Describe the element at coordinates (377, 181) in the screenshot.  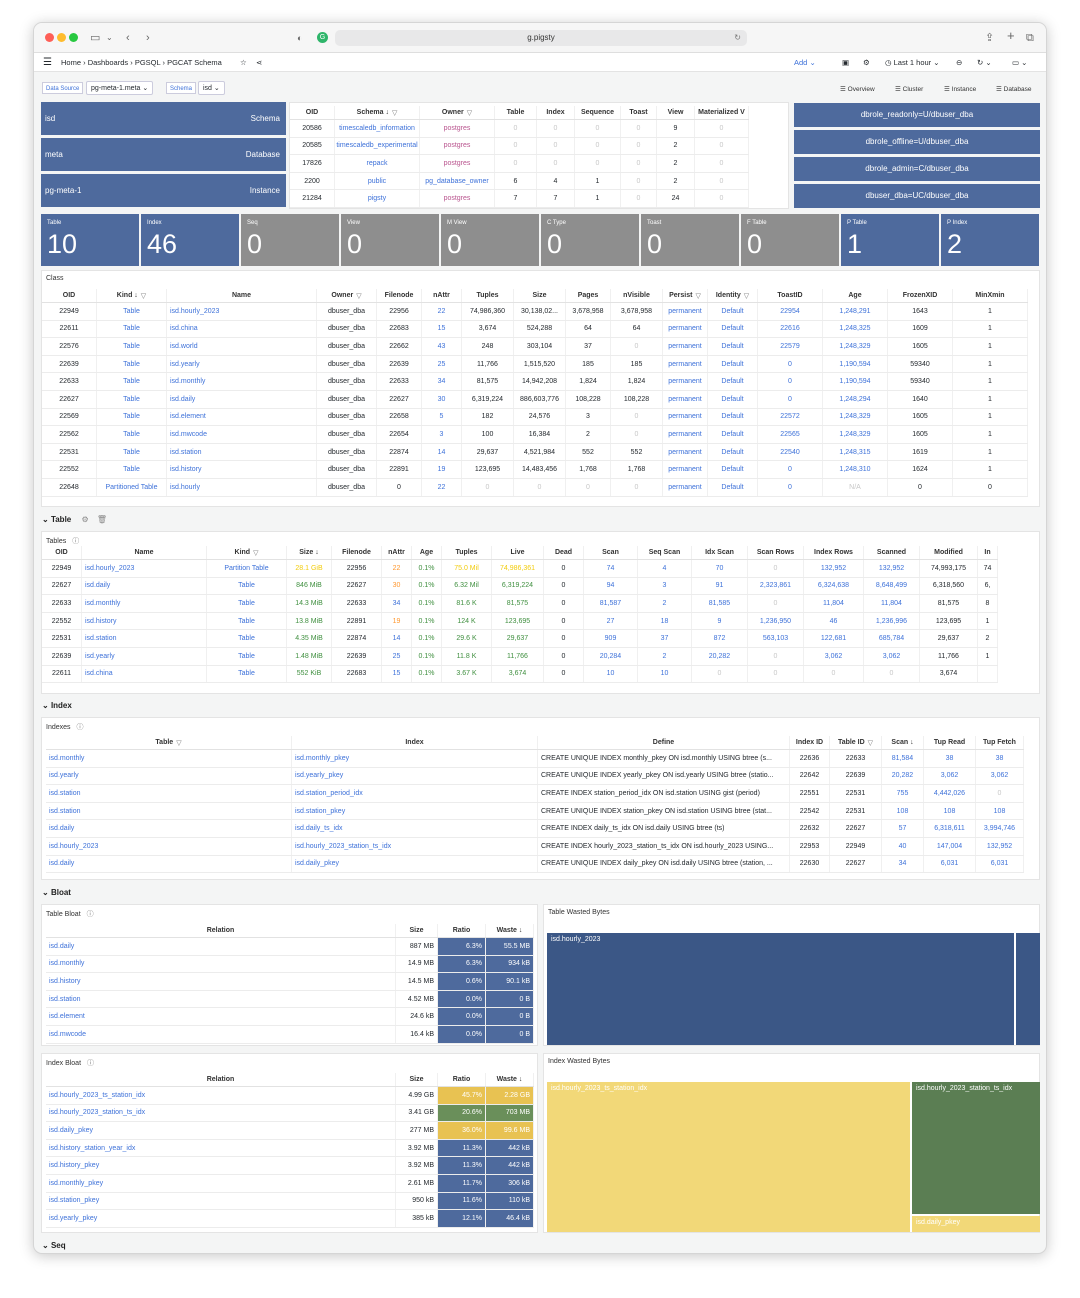
I see `schema-link: public` at that location.